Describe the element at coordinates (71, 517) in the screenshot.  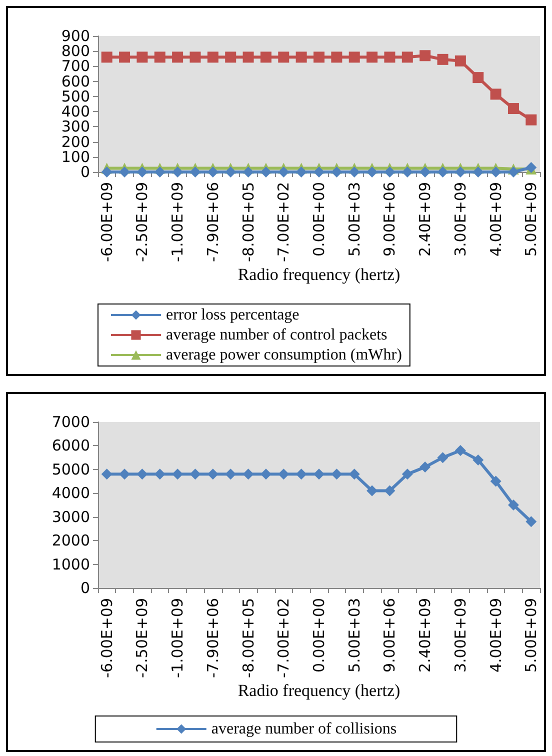
I see `y-tick-label: 3000` at that location.